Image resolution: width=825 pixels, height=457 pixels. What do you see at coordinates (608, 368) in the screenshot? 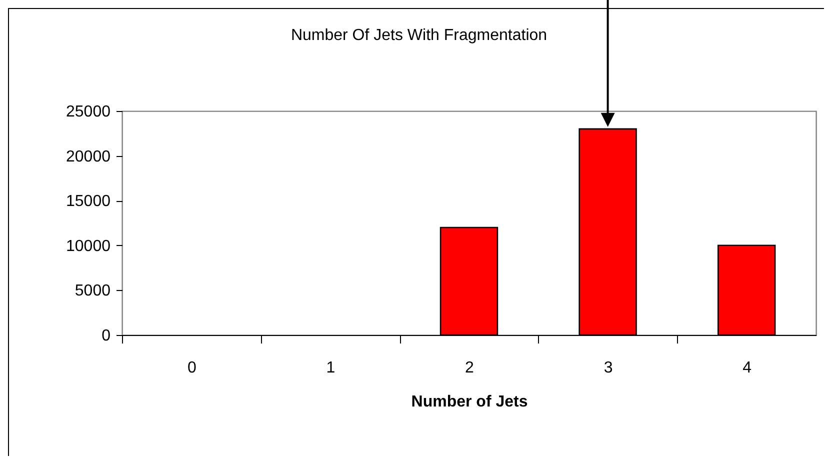
I see `x-tick-label: 3` at bounding box center [608, 368].